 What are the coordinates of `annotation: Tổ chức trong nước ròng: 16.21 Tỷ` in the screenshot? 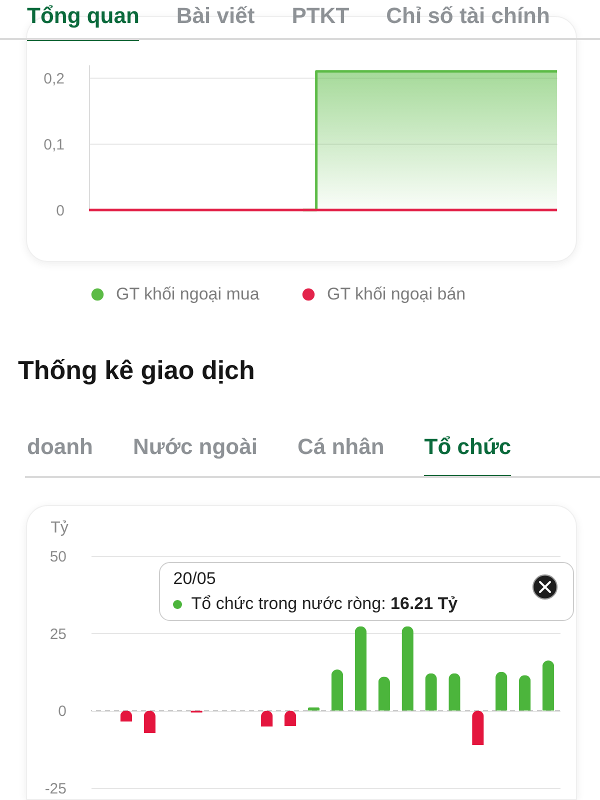 It's located at (324, 604).